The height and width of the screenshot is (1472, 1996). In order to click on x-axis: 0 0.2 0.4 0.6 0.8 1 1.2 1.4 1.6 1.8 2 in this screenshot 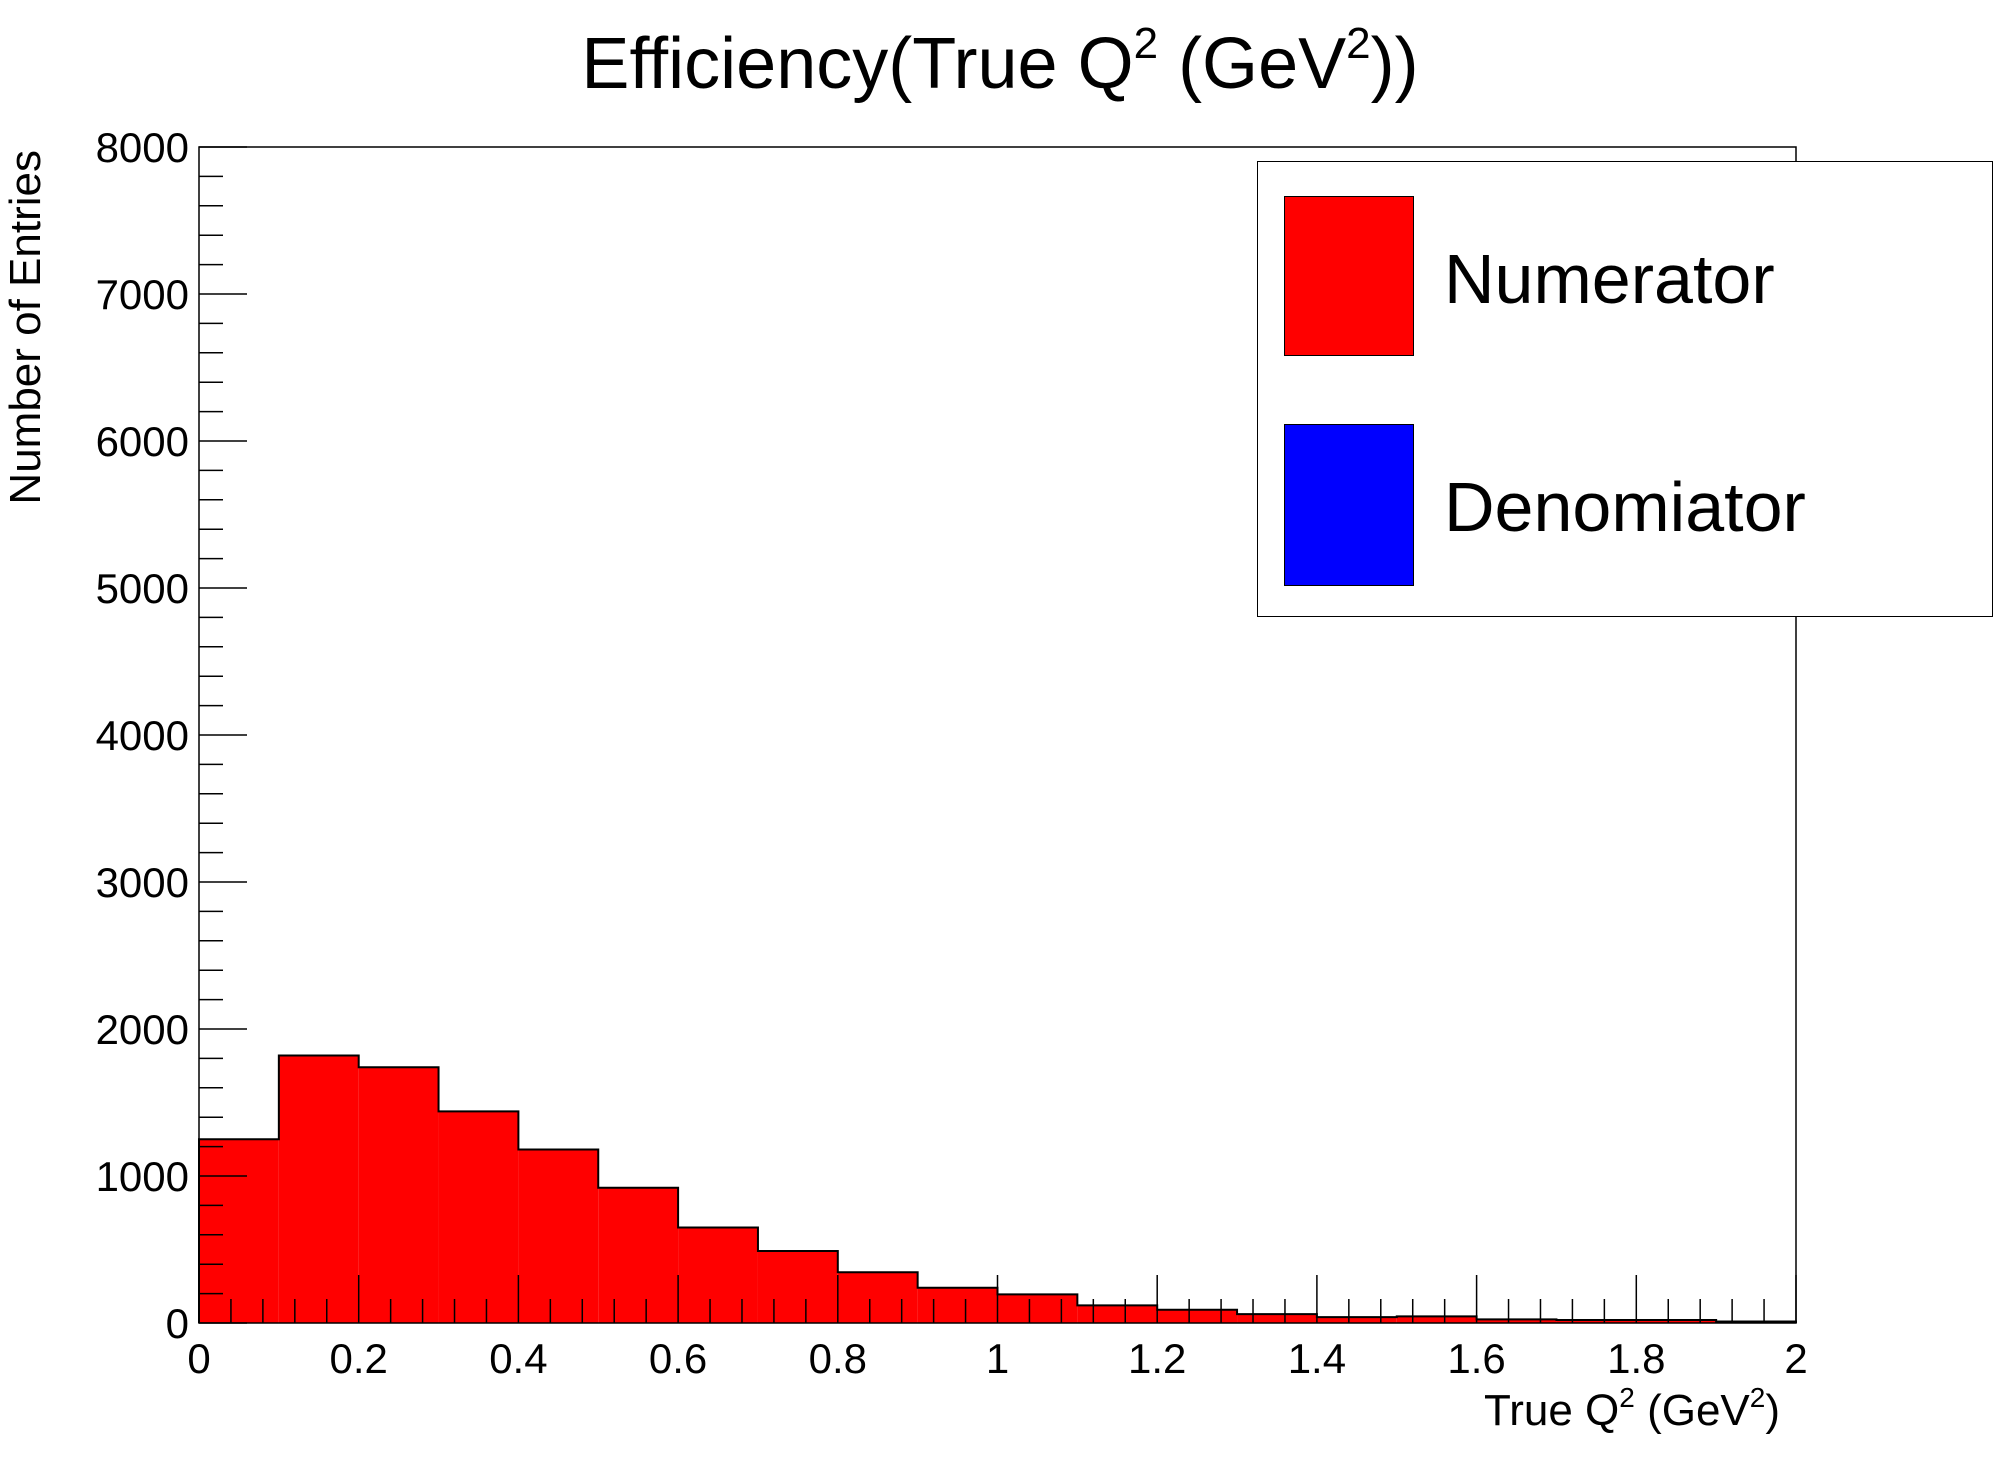, I will do `click(997, 1328)`.